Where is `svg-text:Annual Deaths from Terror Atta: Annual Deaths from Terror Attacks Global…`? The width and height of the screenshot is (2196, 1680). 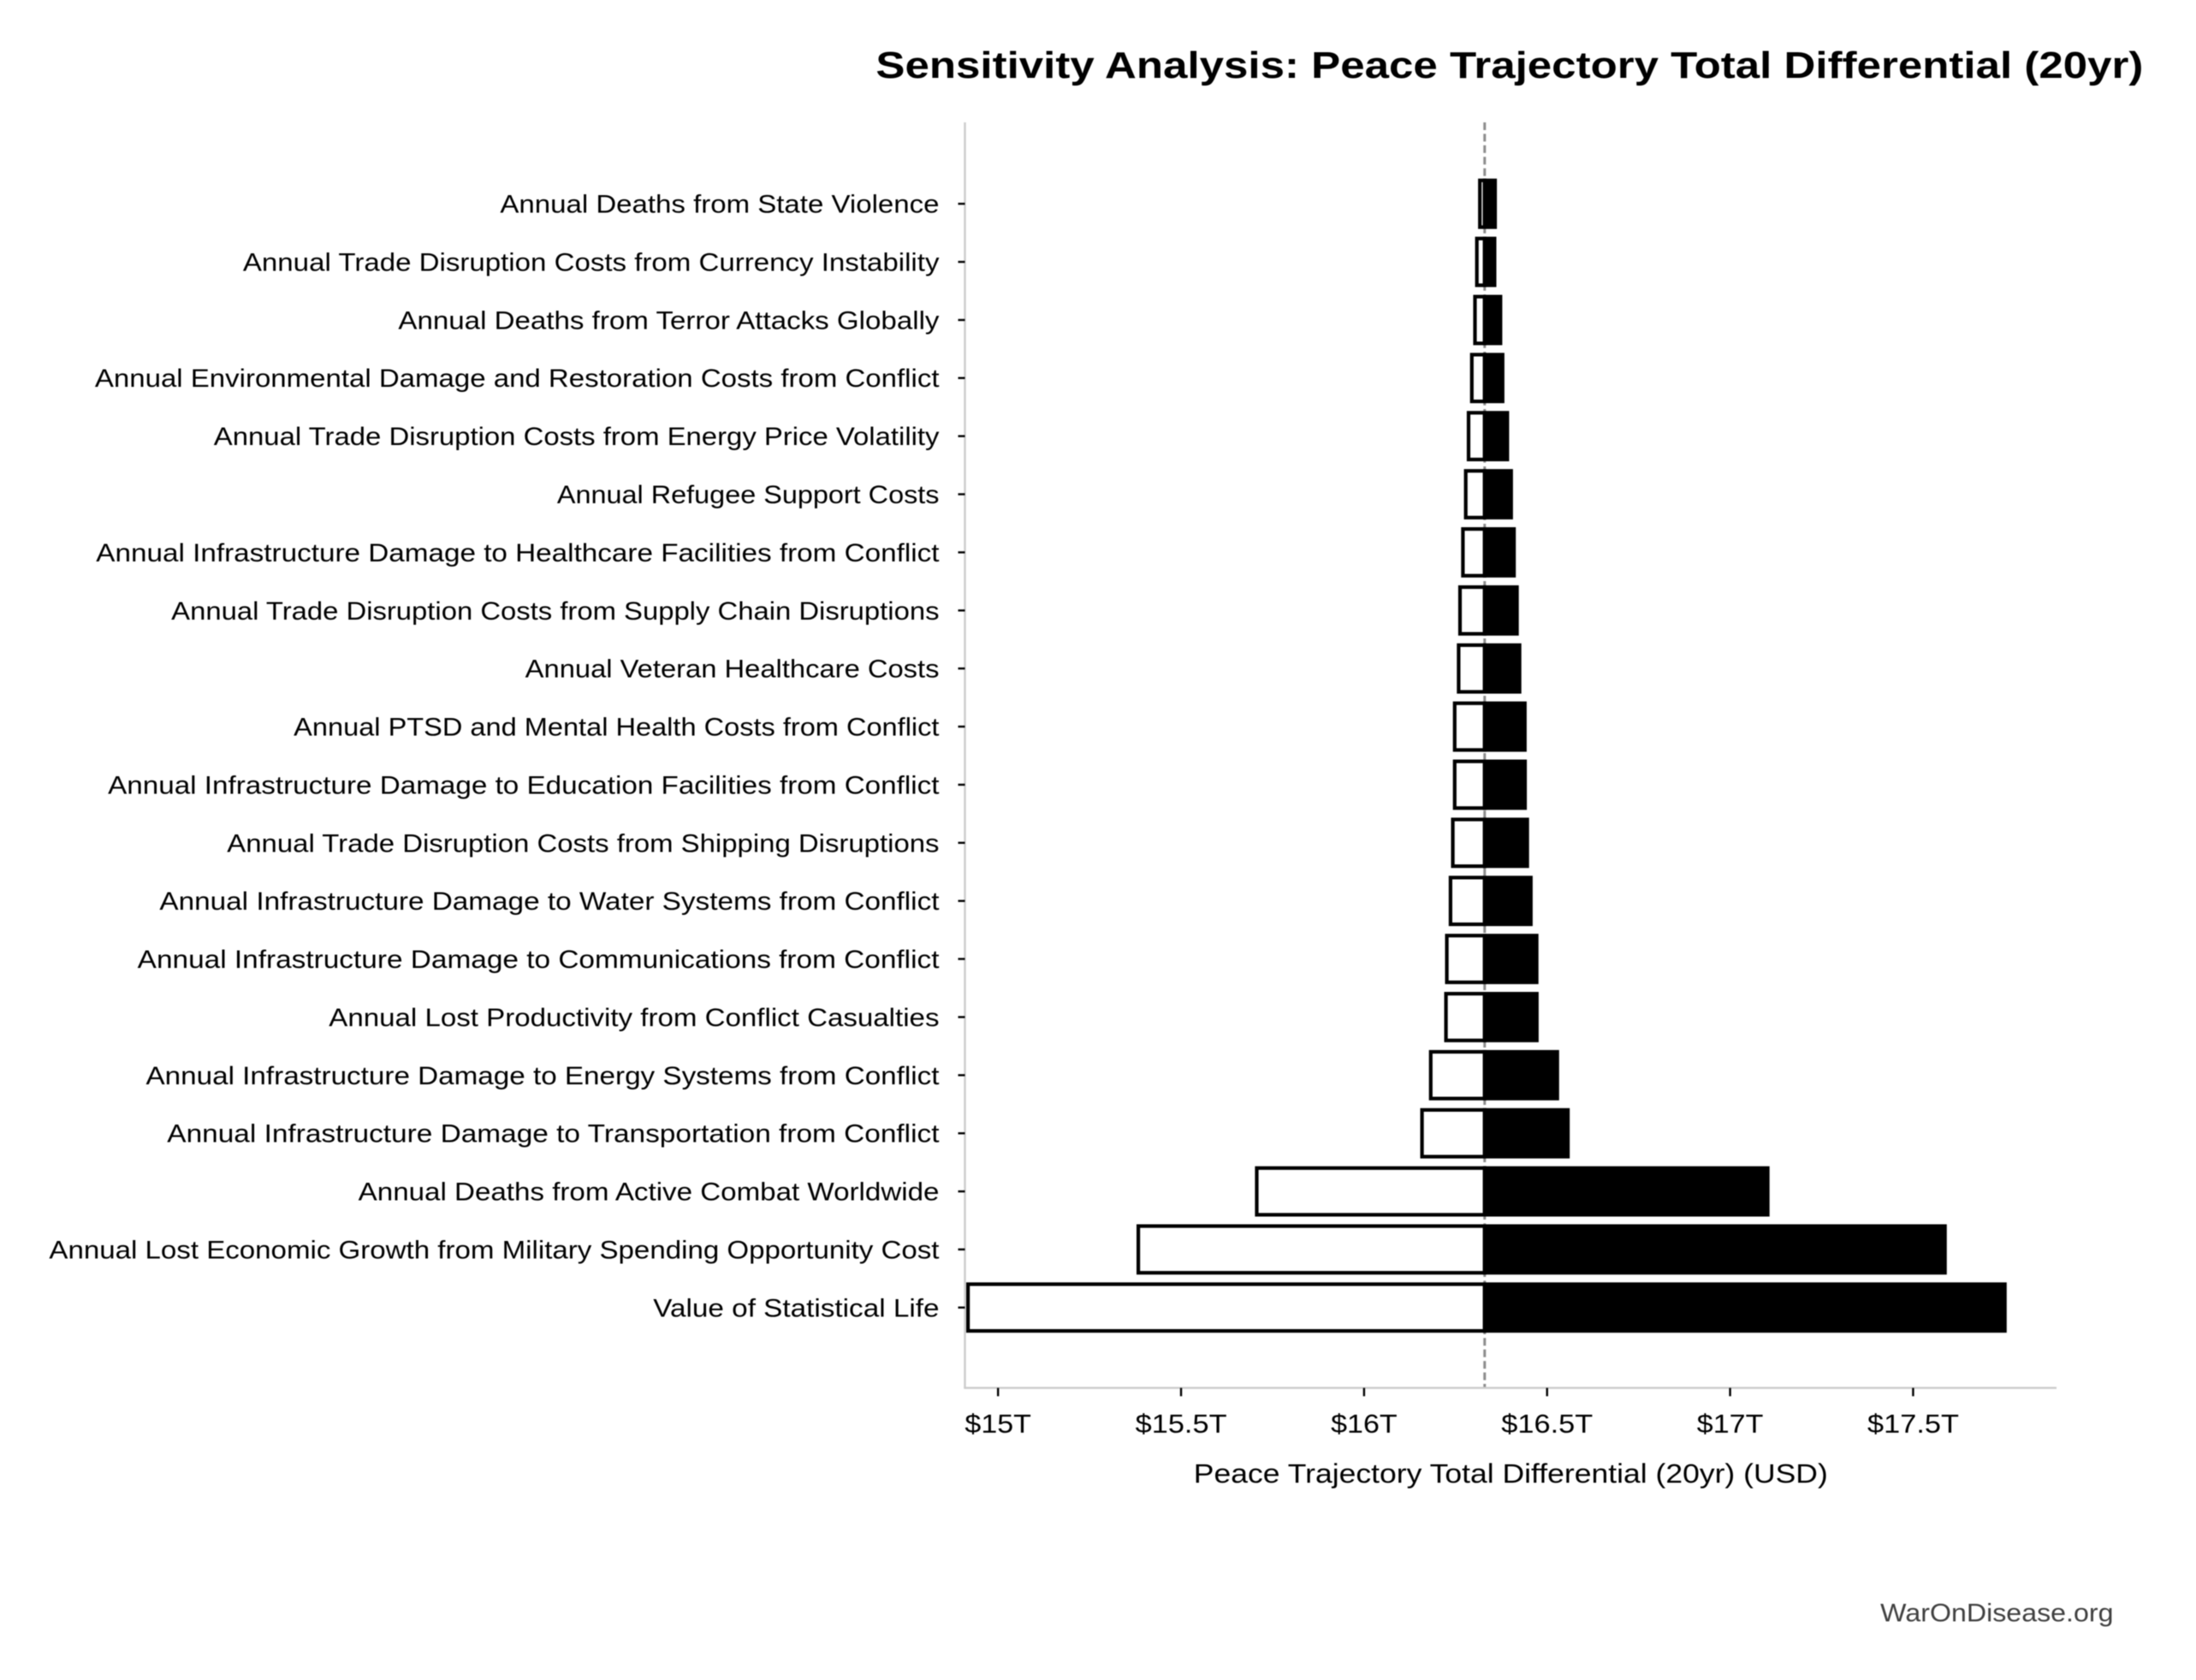
svg-text:Annual Deaths from Terror Atta: Annual Deaths from Terror Attacks Global… is located at coordinates (668, 321).